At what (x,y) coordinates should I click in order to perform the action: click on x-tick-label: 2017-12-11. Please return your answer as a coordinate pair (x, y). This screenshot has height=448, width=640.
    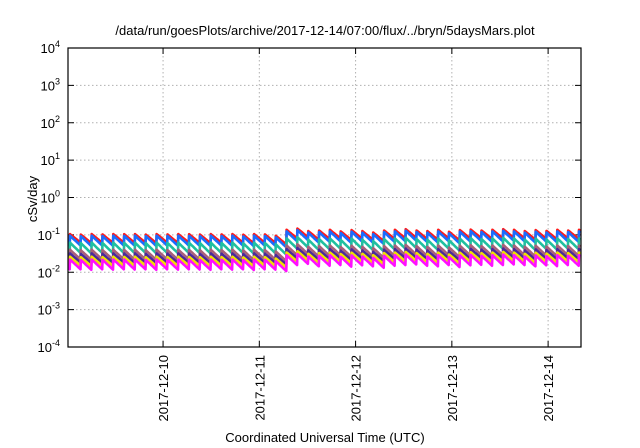
    Looking at the image, I should click on (259, 388).